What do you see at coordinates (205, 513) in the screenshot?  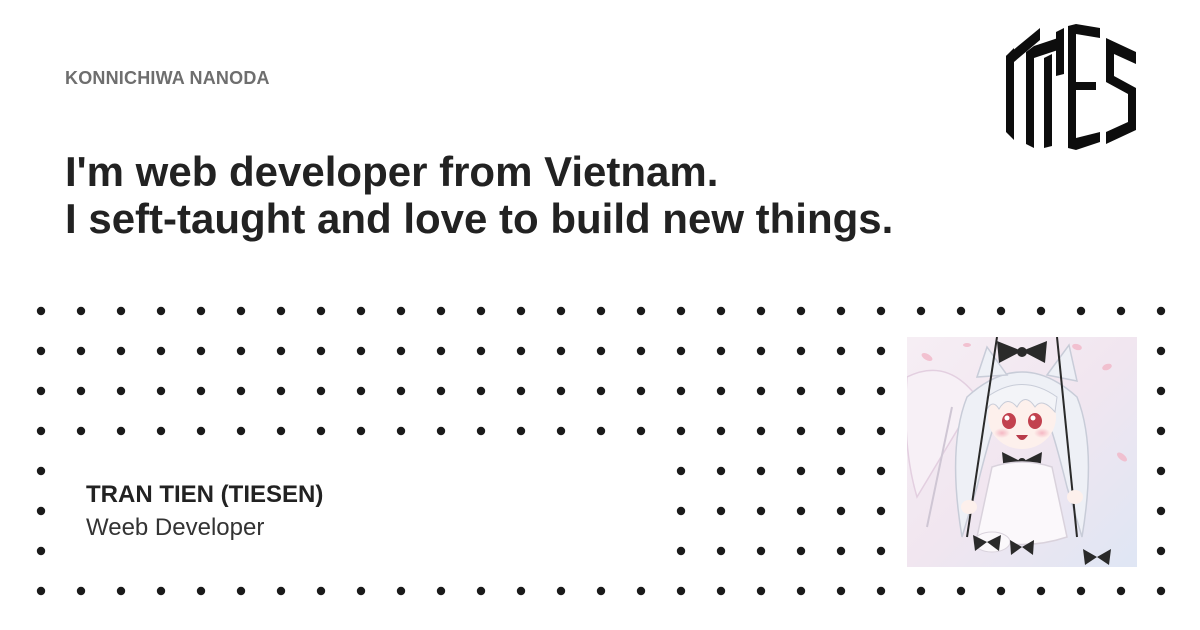 I see `author-block: TRAN TIEN (TIESEN) Weeb Developer` at bounding box center [205, 513].